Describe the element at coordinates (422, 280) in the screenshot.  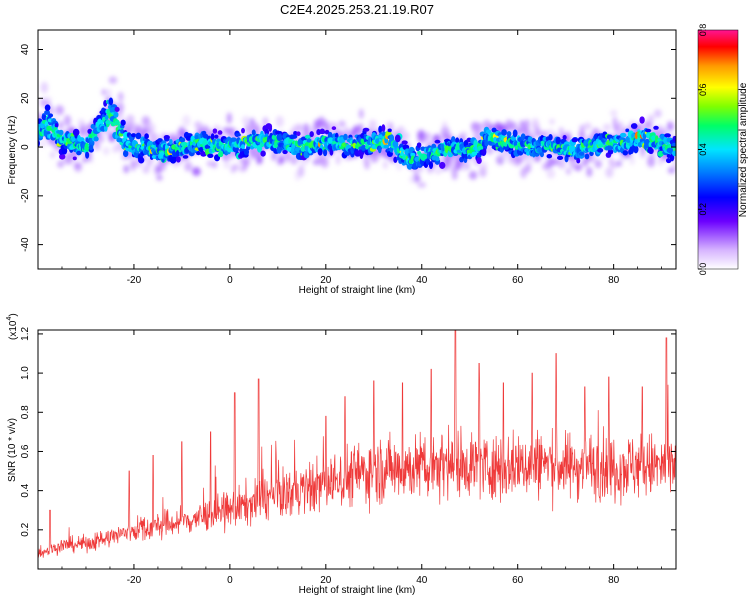
I see `spectrogram-x-tick-label: 40` at that location.